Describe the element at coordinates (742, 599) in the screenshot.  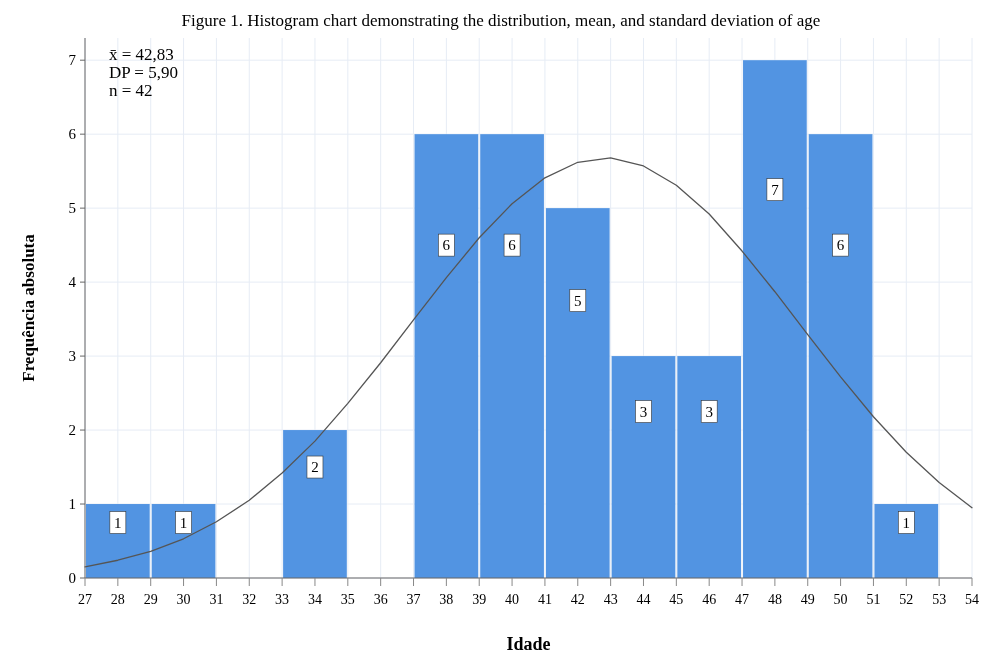
I see `x-tick-label: 47` at that location.